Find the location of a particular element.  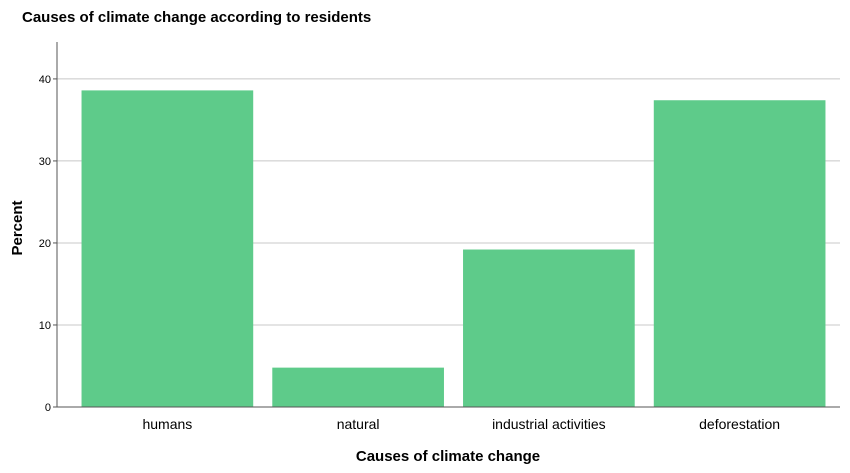

bar-deforestation is located at coordinates (739, 253).